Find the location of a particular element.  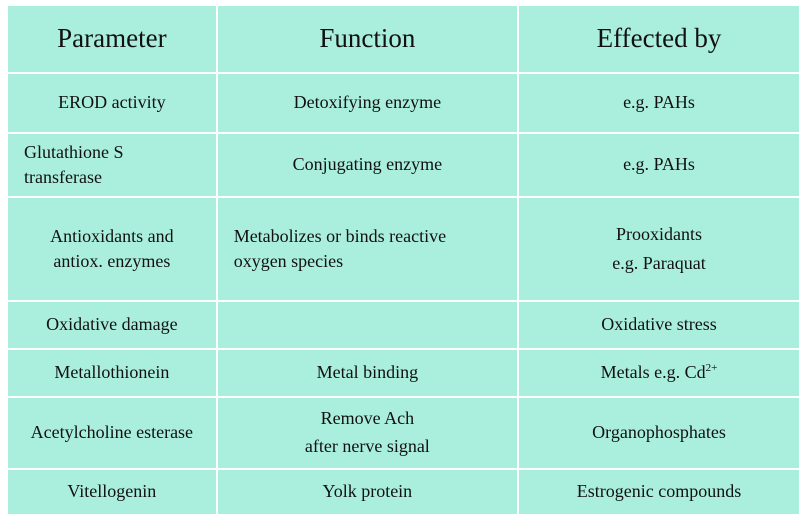

function-cell: Detoxifying enzyme is located at coordinates (367, 103).